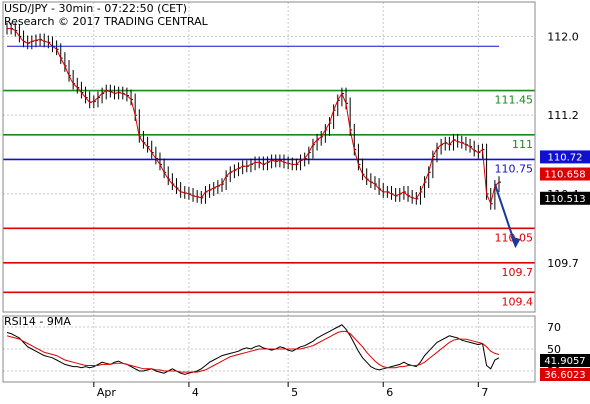 The height and width of the screenshot is (404, 590). Describe the element at coordinates (563, 115) in the screenshot. I see `y-tick-label: 111.2` at that location.